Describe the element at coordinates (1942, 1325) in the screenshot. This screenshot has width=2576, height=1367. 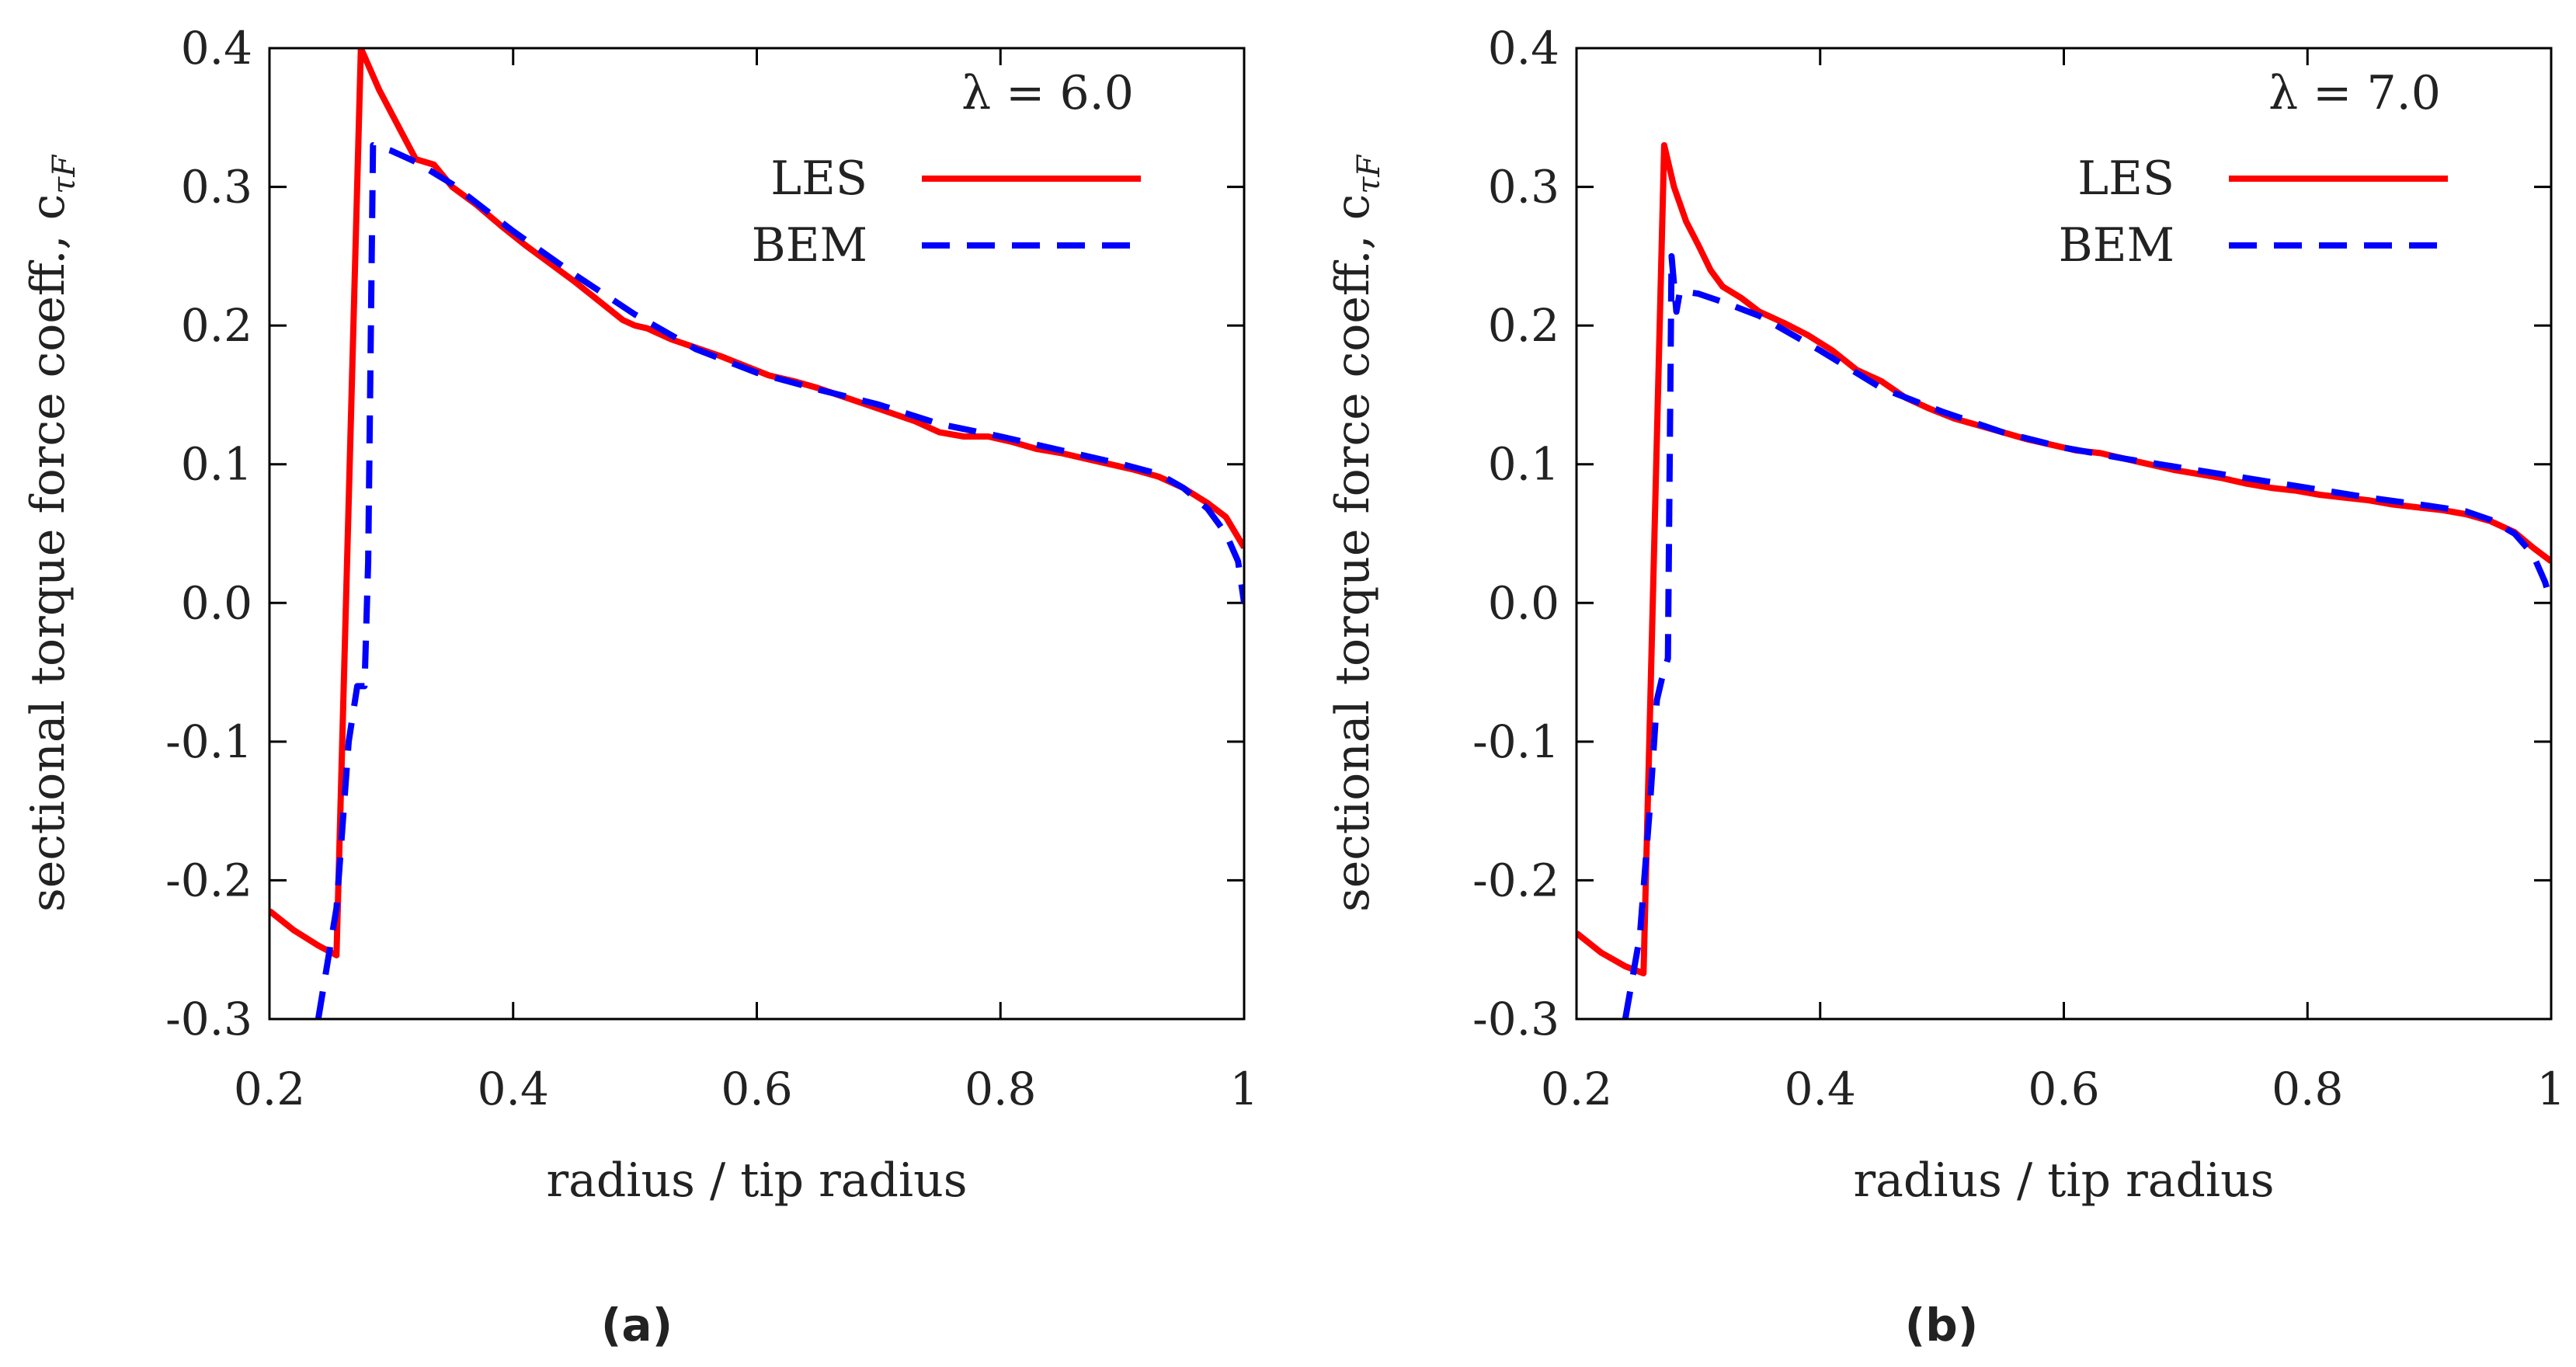
I see `panel-caption: (b)` at that location.